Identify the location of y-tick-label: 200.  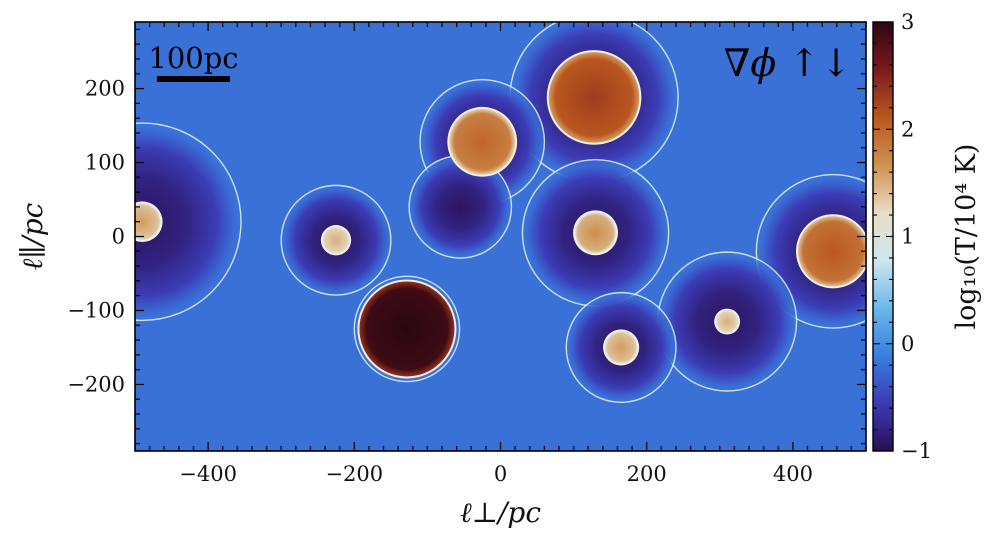
(105, 89).